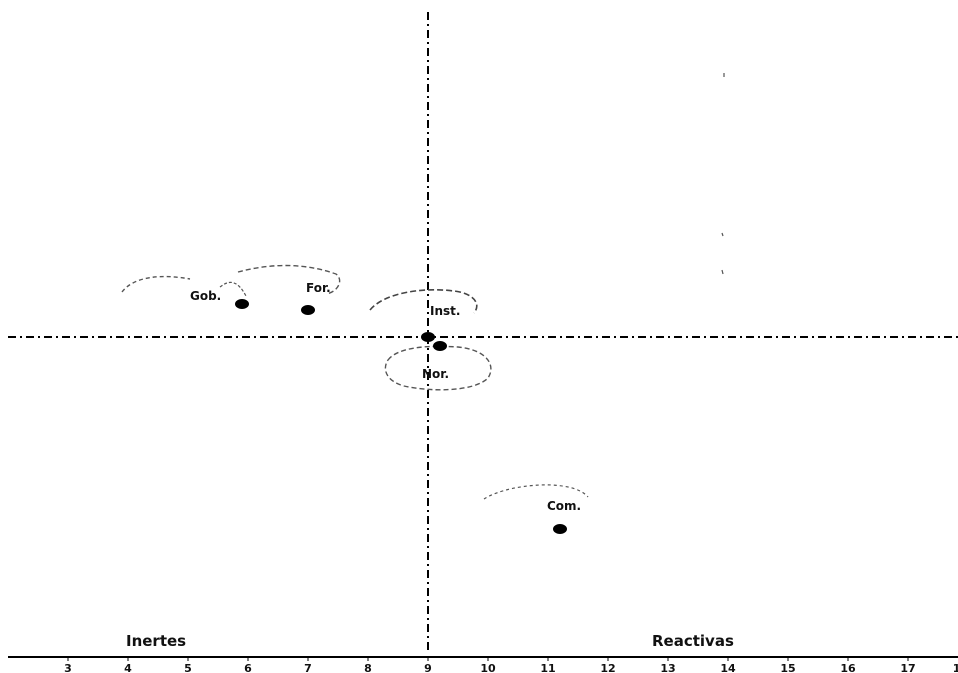 This screenshot has height=673, width=958. I want to click on x-tick-label: 9, so click(428, 667).